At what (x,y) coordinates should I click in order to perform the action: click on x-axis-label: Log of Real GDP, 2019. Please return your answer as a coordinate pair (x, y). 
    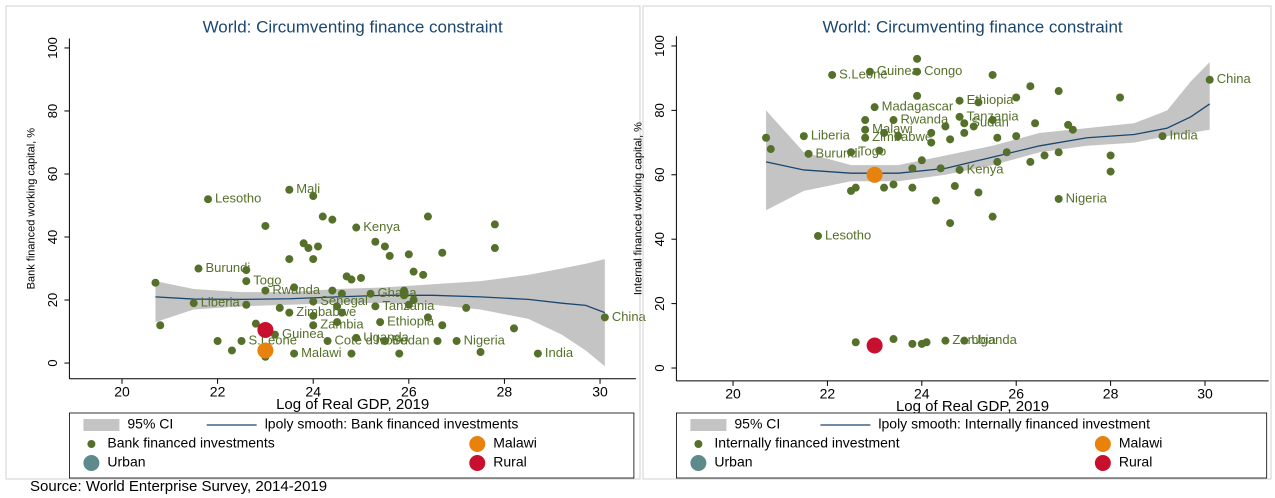
    Looking at the image, I should click on (352, 404).